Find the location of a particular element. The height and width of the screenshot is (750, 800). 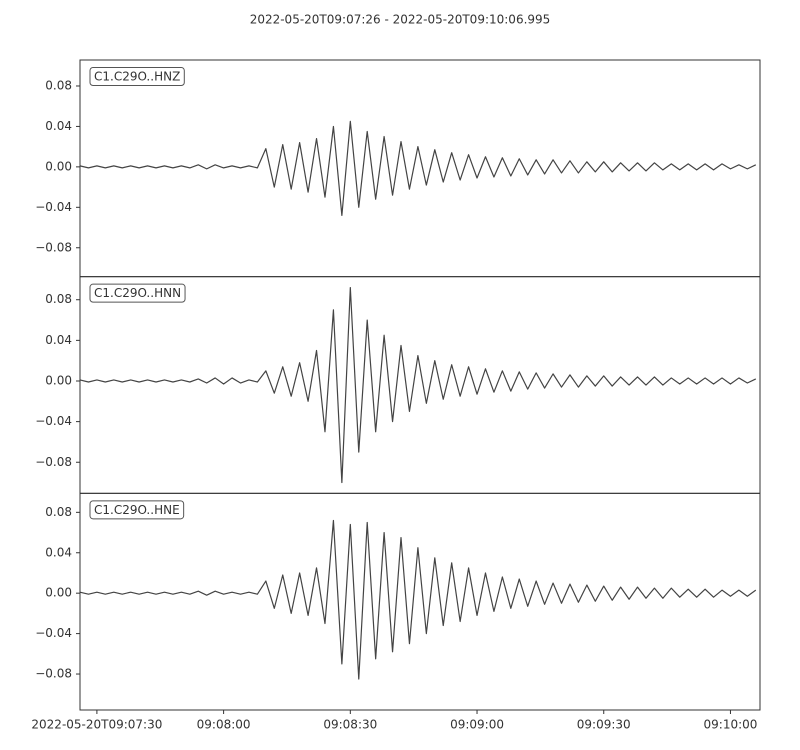

x-tick-label: 2022-05-20T09:07:30 is located at coordinates (96, 725).